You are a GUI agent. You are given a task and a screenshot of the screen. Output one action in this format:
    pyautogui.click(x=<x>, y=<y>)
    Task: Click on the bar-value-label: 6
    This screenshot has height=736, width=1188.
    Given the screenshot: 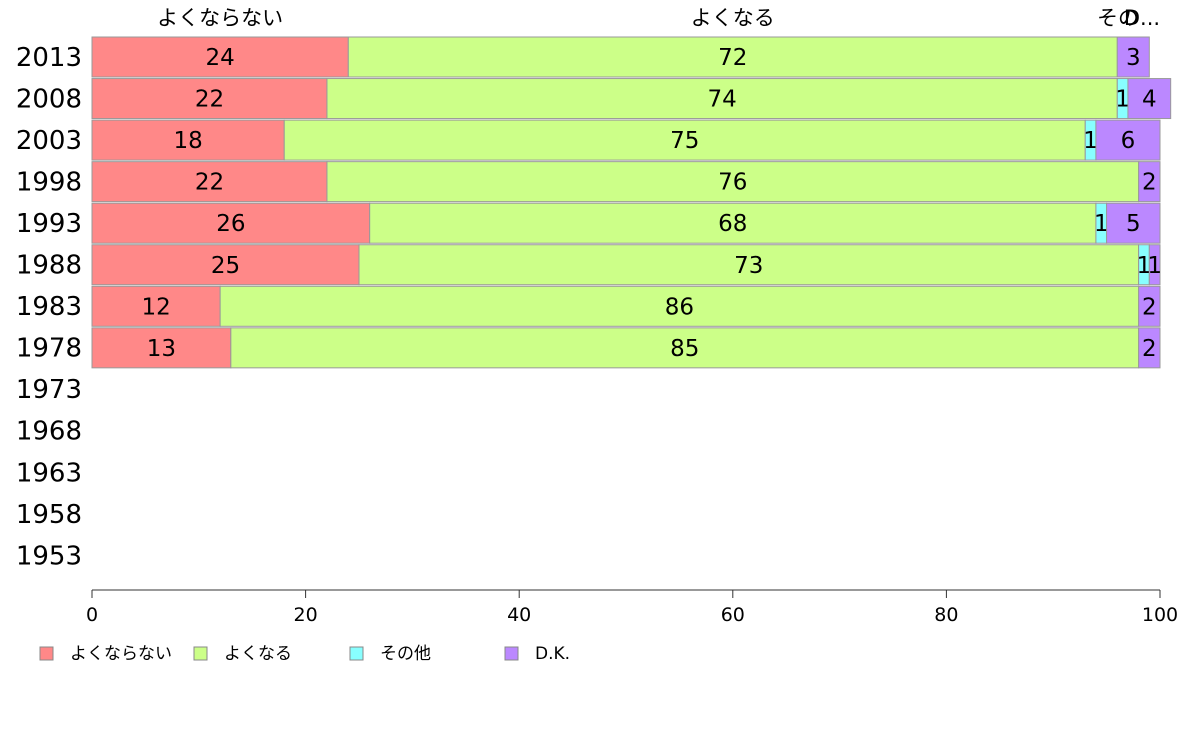 What is the action you would take?
    pyautogui.click(x=1128, y=141)
    